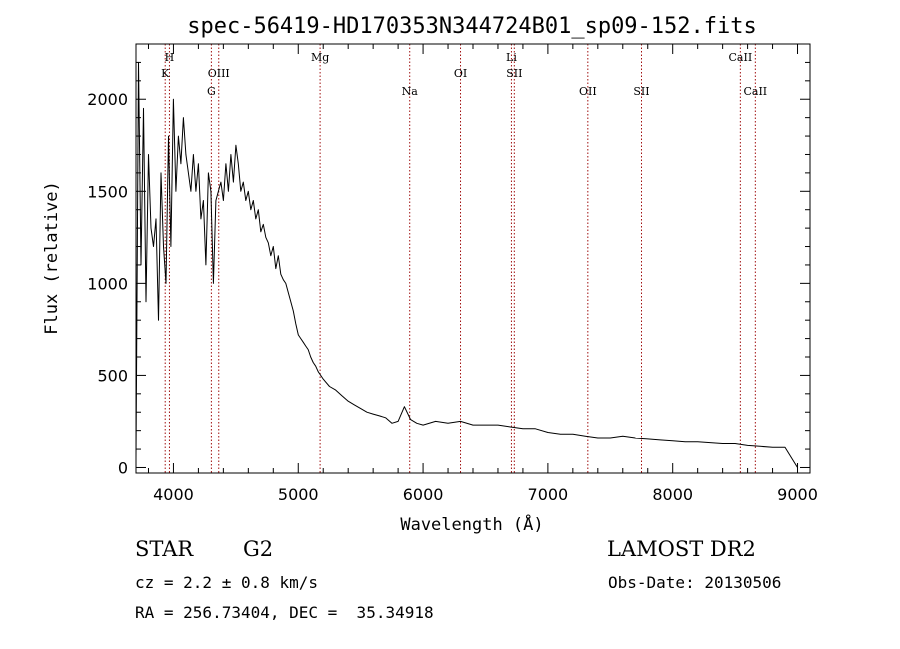 This screenshot has height=649, width=900. Describe the element at coordinates (588, 91) in the screenshot. I see `emission-line-label: OII` at that location.